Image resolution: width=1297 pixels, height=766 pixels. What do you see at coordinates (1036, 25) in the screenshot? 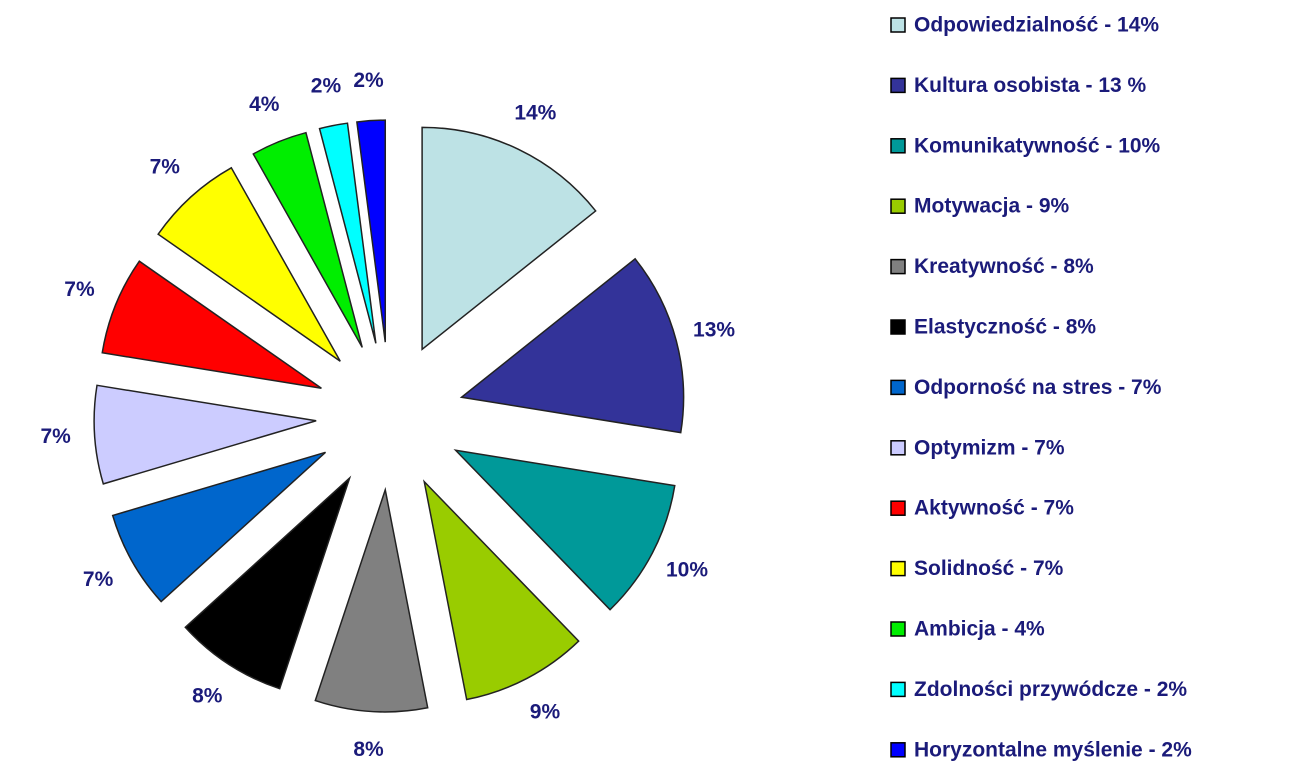
I see `legend-label: Odpowiedzialność - 14%` at bounding box center [1036, 25].